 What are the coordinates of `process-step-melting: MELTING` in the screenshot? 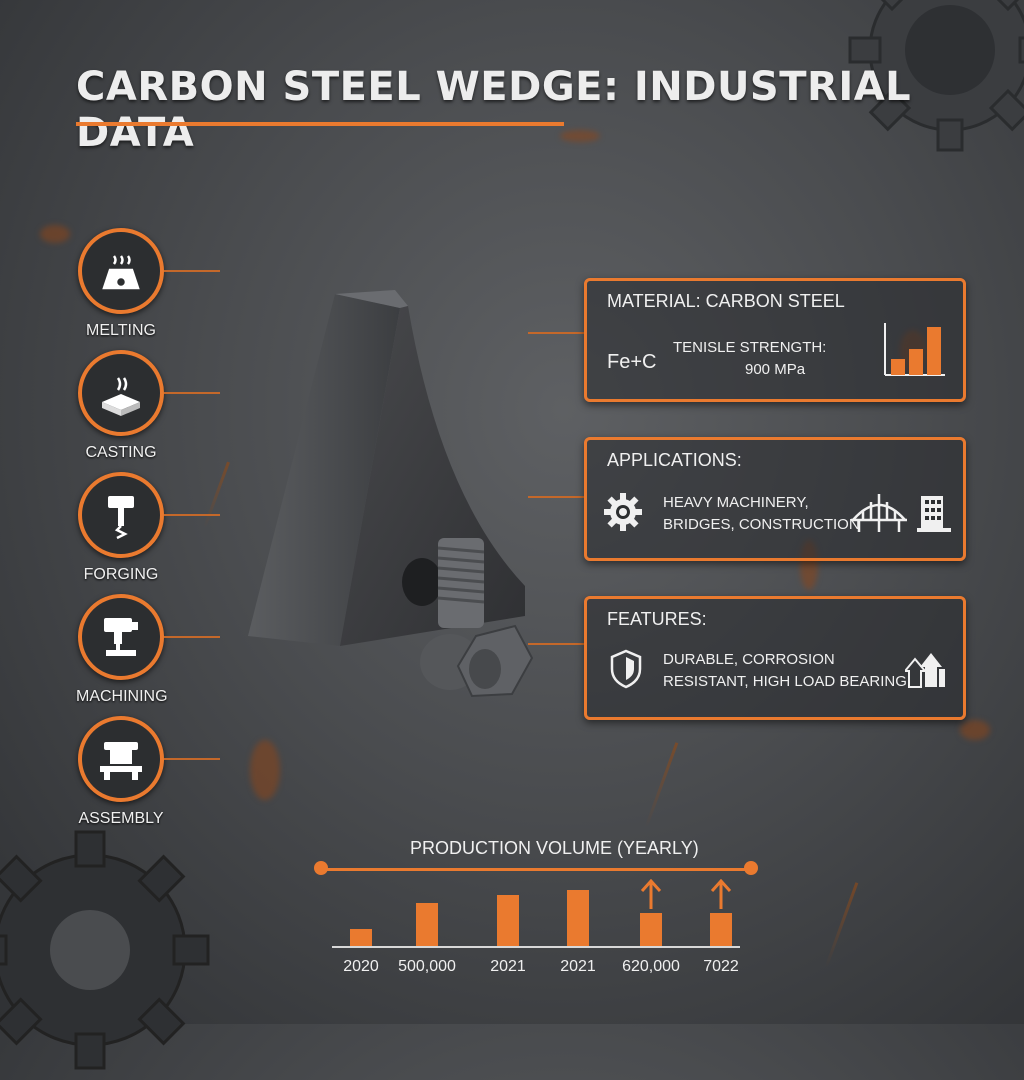 It's located at (148, 284).